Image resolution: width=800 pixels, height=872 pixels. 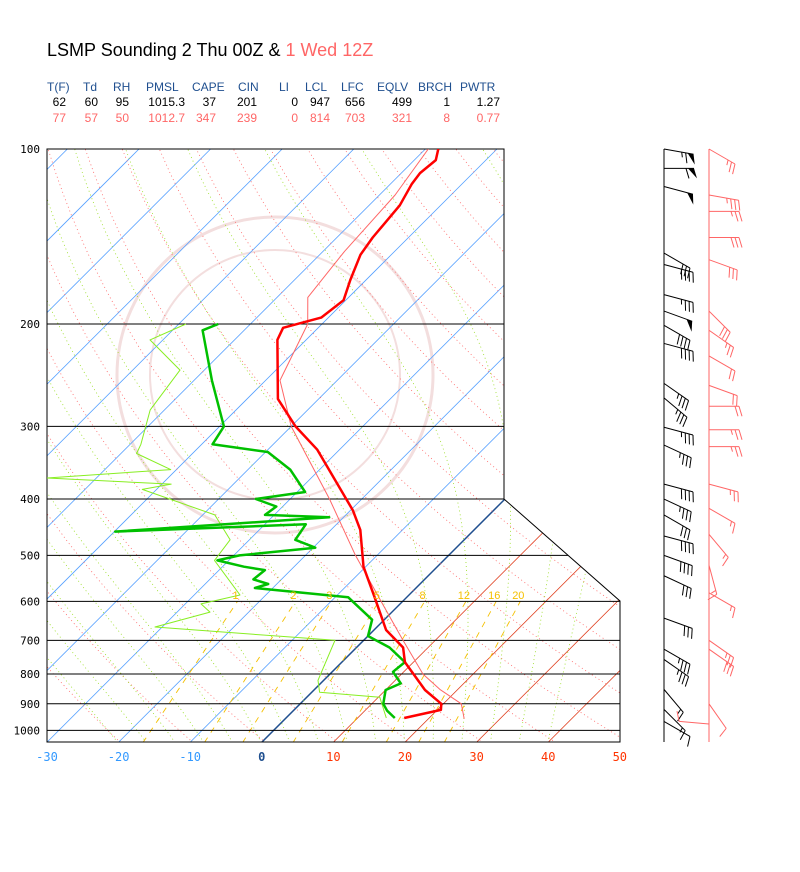 What do you see at coordinates (316, 87) in the screenshot?
I see `stat-header: LCL` at bounding box center [316, 87].